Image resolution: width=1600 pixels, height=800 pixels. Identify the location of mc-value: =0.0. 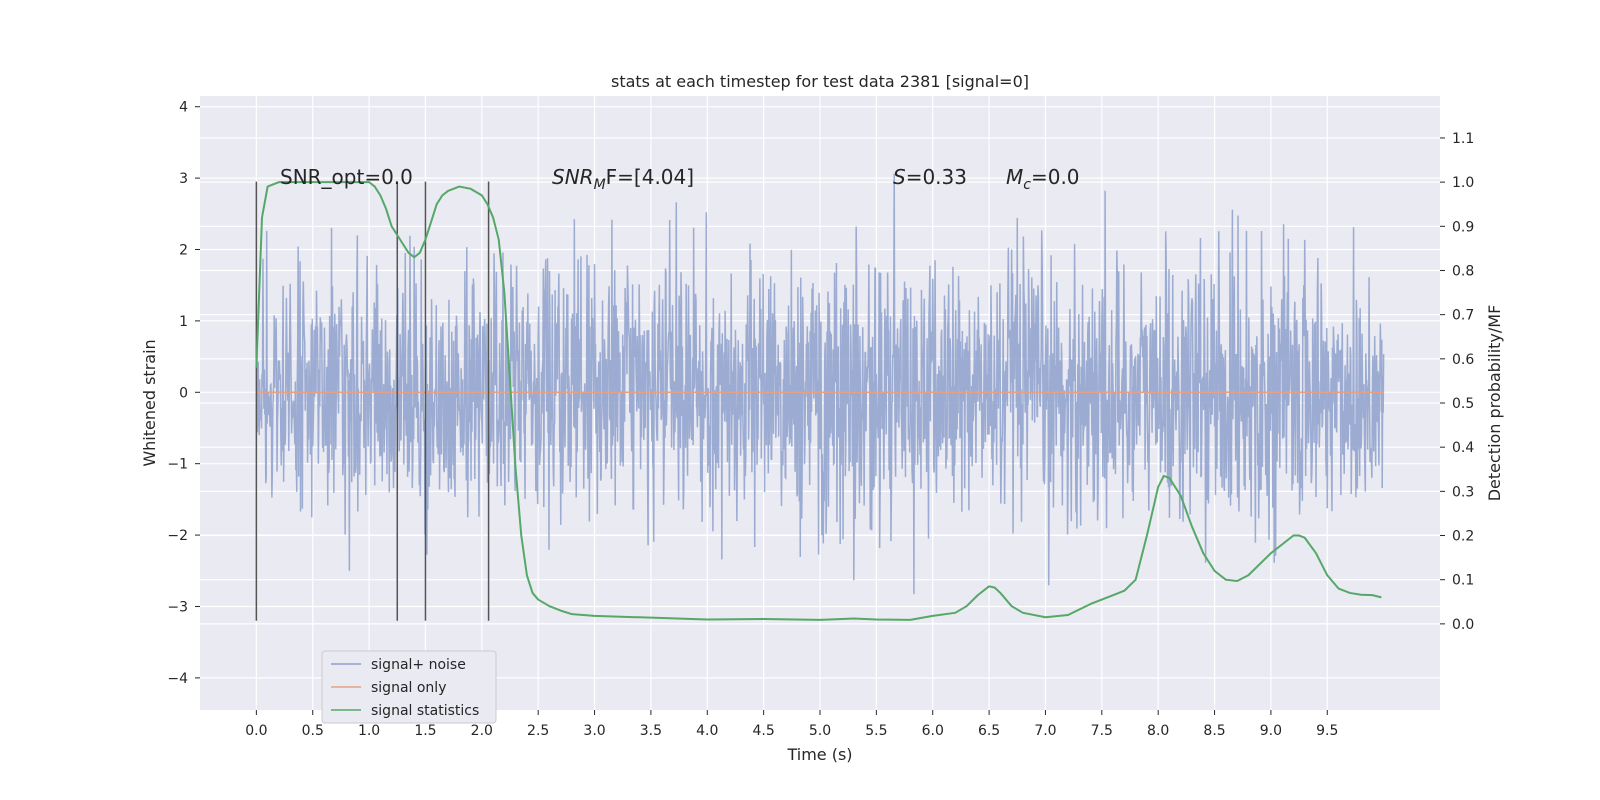
(1055, 177).